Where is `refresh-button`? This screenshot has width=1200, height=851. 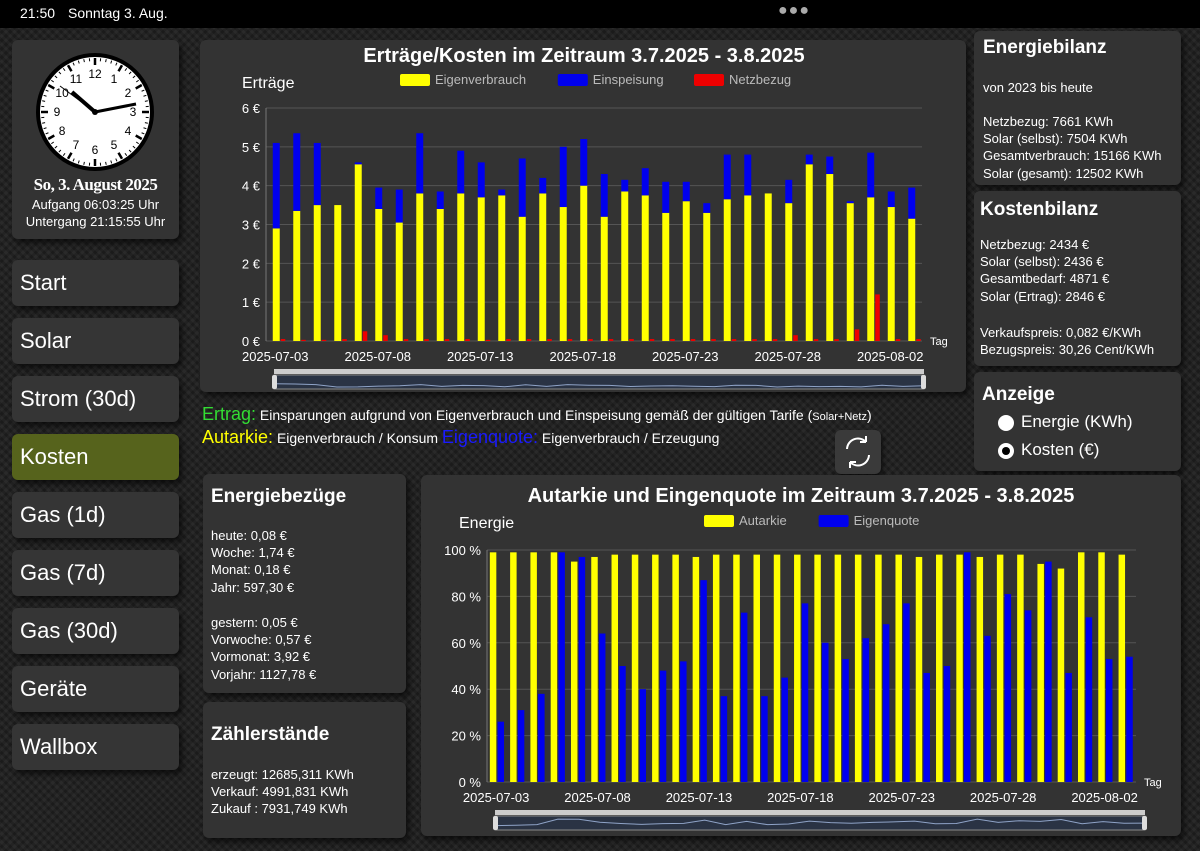 refresh-button is located at coordinates (858, 452).